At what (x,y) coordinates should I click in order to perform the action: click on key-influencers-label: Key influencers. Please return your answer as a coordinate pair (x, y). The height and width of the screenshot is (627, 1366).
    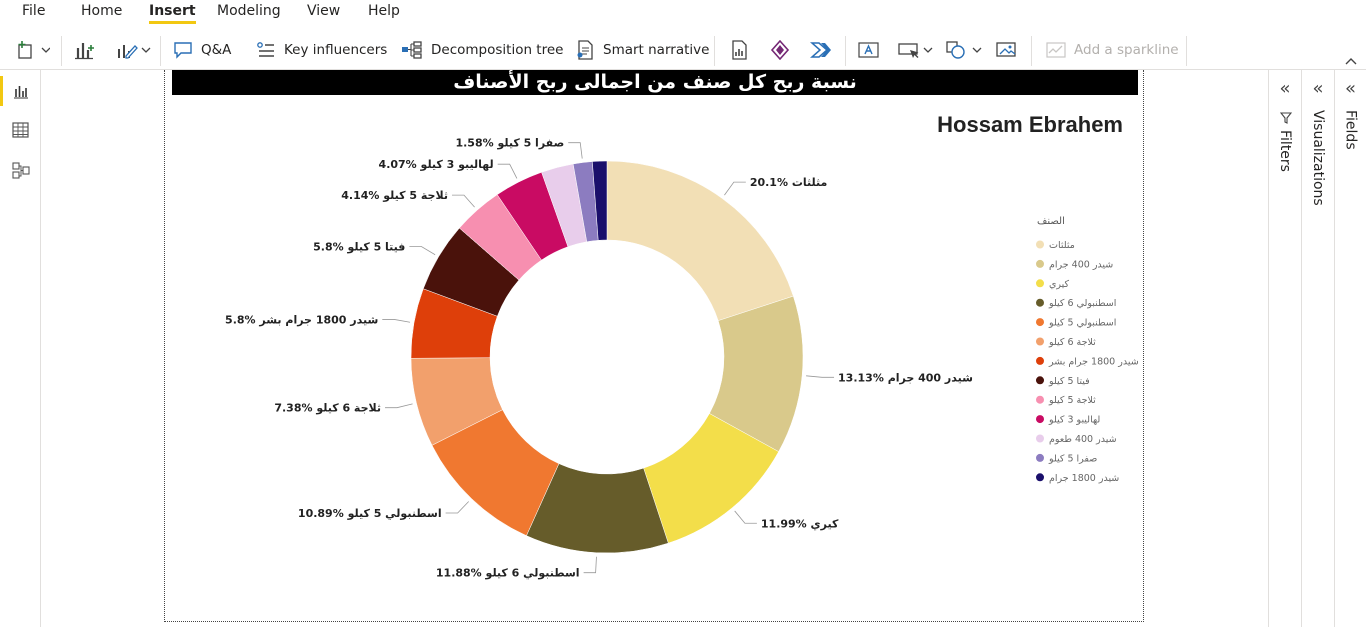
    Looking at the image, I should click on (336, 50).